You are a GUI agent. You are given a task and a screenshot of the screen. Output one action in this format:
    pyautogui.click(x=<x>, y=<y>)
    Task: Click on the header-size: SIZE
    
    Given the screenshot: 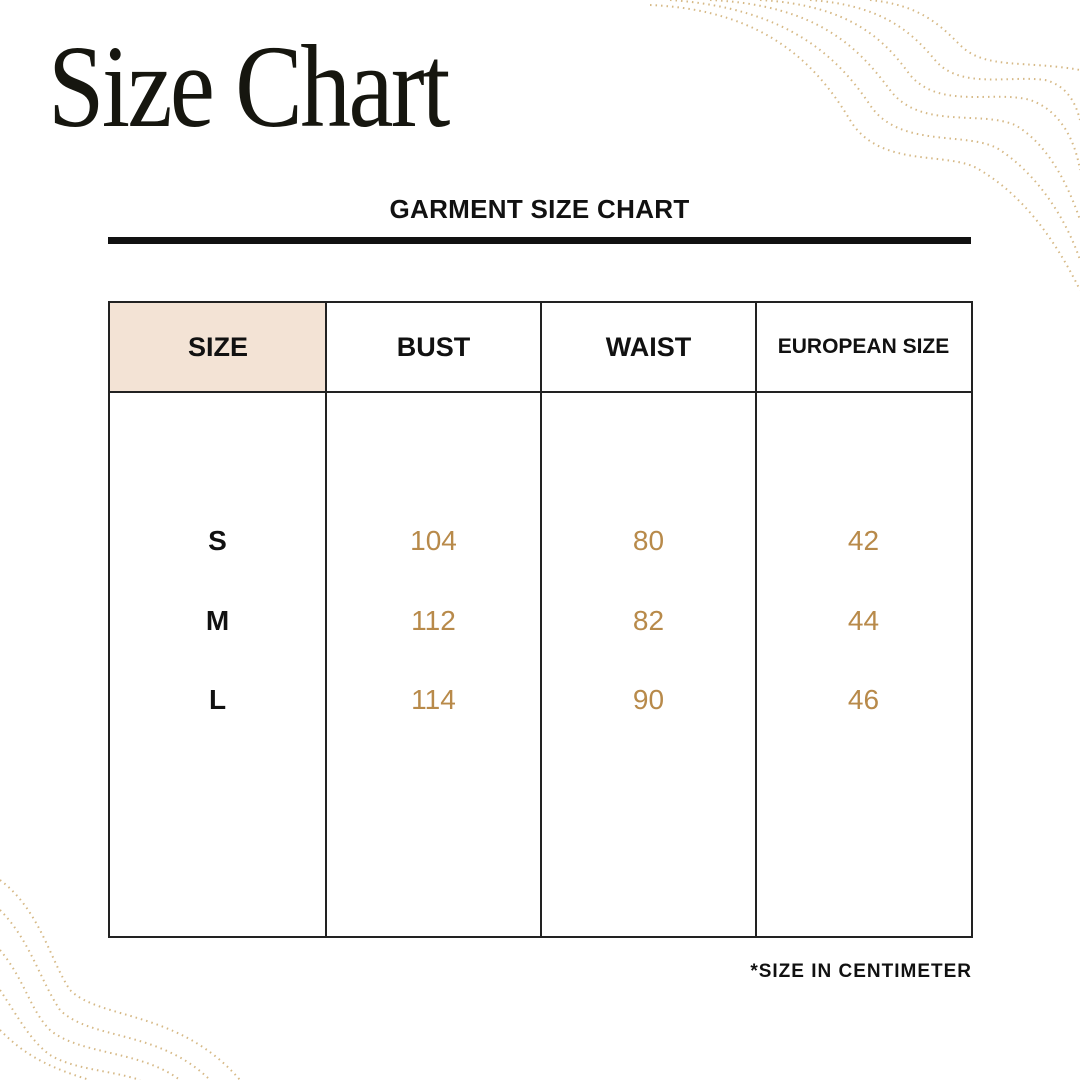 What is the action you would take?
    pyautogui.click(x=218, y=348)
    